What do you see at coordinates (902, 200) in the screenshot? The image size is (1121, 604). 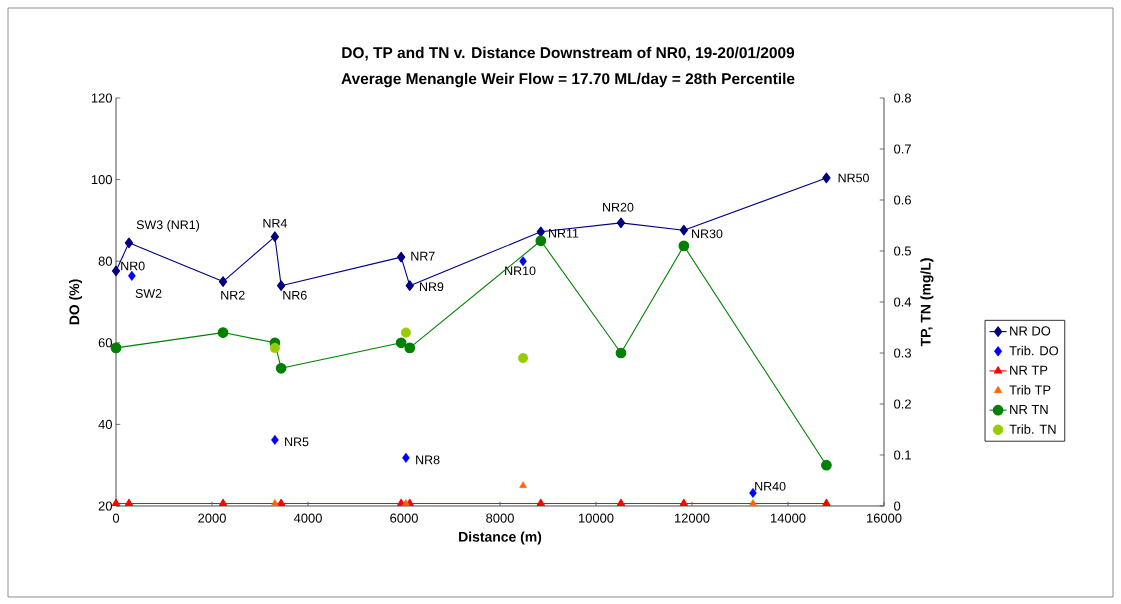 I see `y2-tick-label: 0.6` at bounding box center [902, 200].